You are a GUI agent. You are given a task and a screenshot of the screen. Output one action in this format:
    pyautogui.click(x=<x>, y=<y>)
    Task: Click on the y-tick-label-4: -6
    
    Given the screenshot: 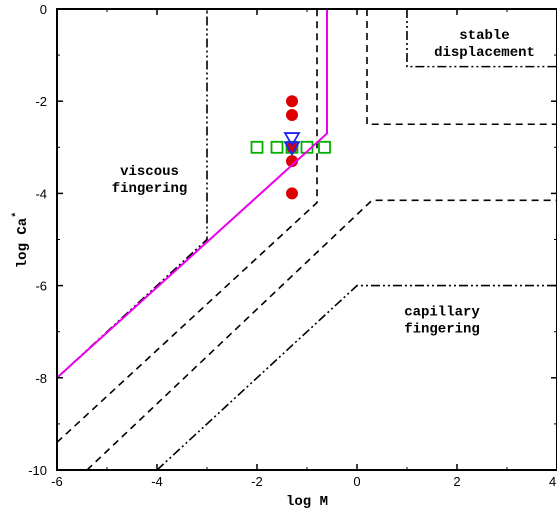 What is the action you would take?
    pyautogui.click(x=41, y=286)
    